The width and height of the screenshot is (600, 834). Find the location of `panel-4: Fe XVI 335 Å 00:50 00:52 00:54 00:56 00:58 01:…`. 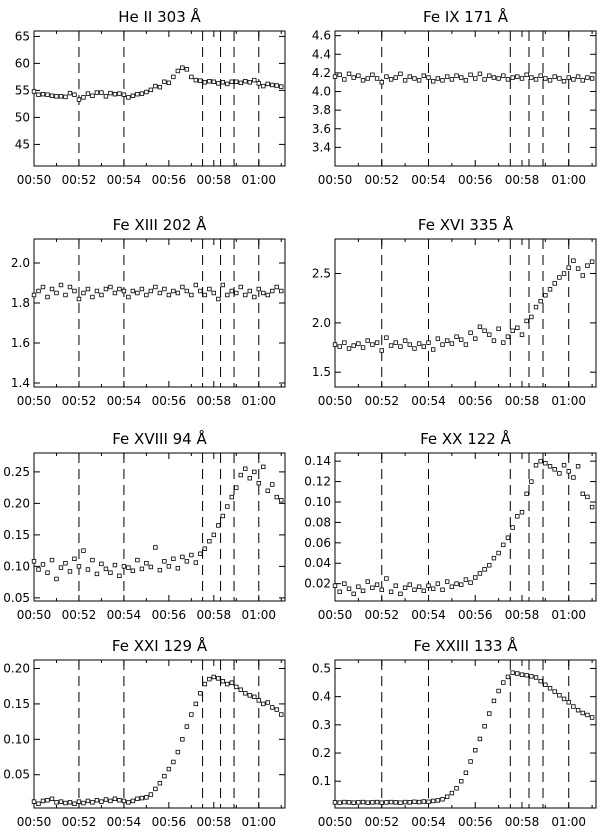

panel-4: Fe XVI 335 Å 00:50 00:52 00:54 00:56 00:58 01:… is located at coordinates (454, 311).